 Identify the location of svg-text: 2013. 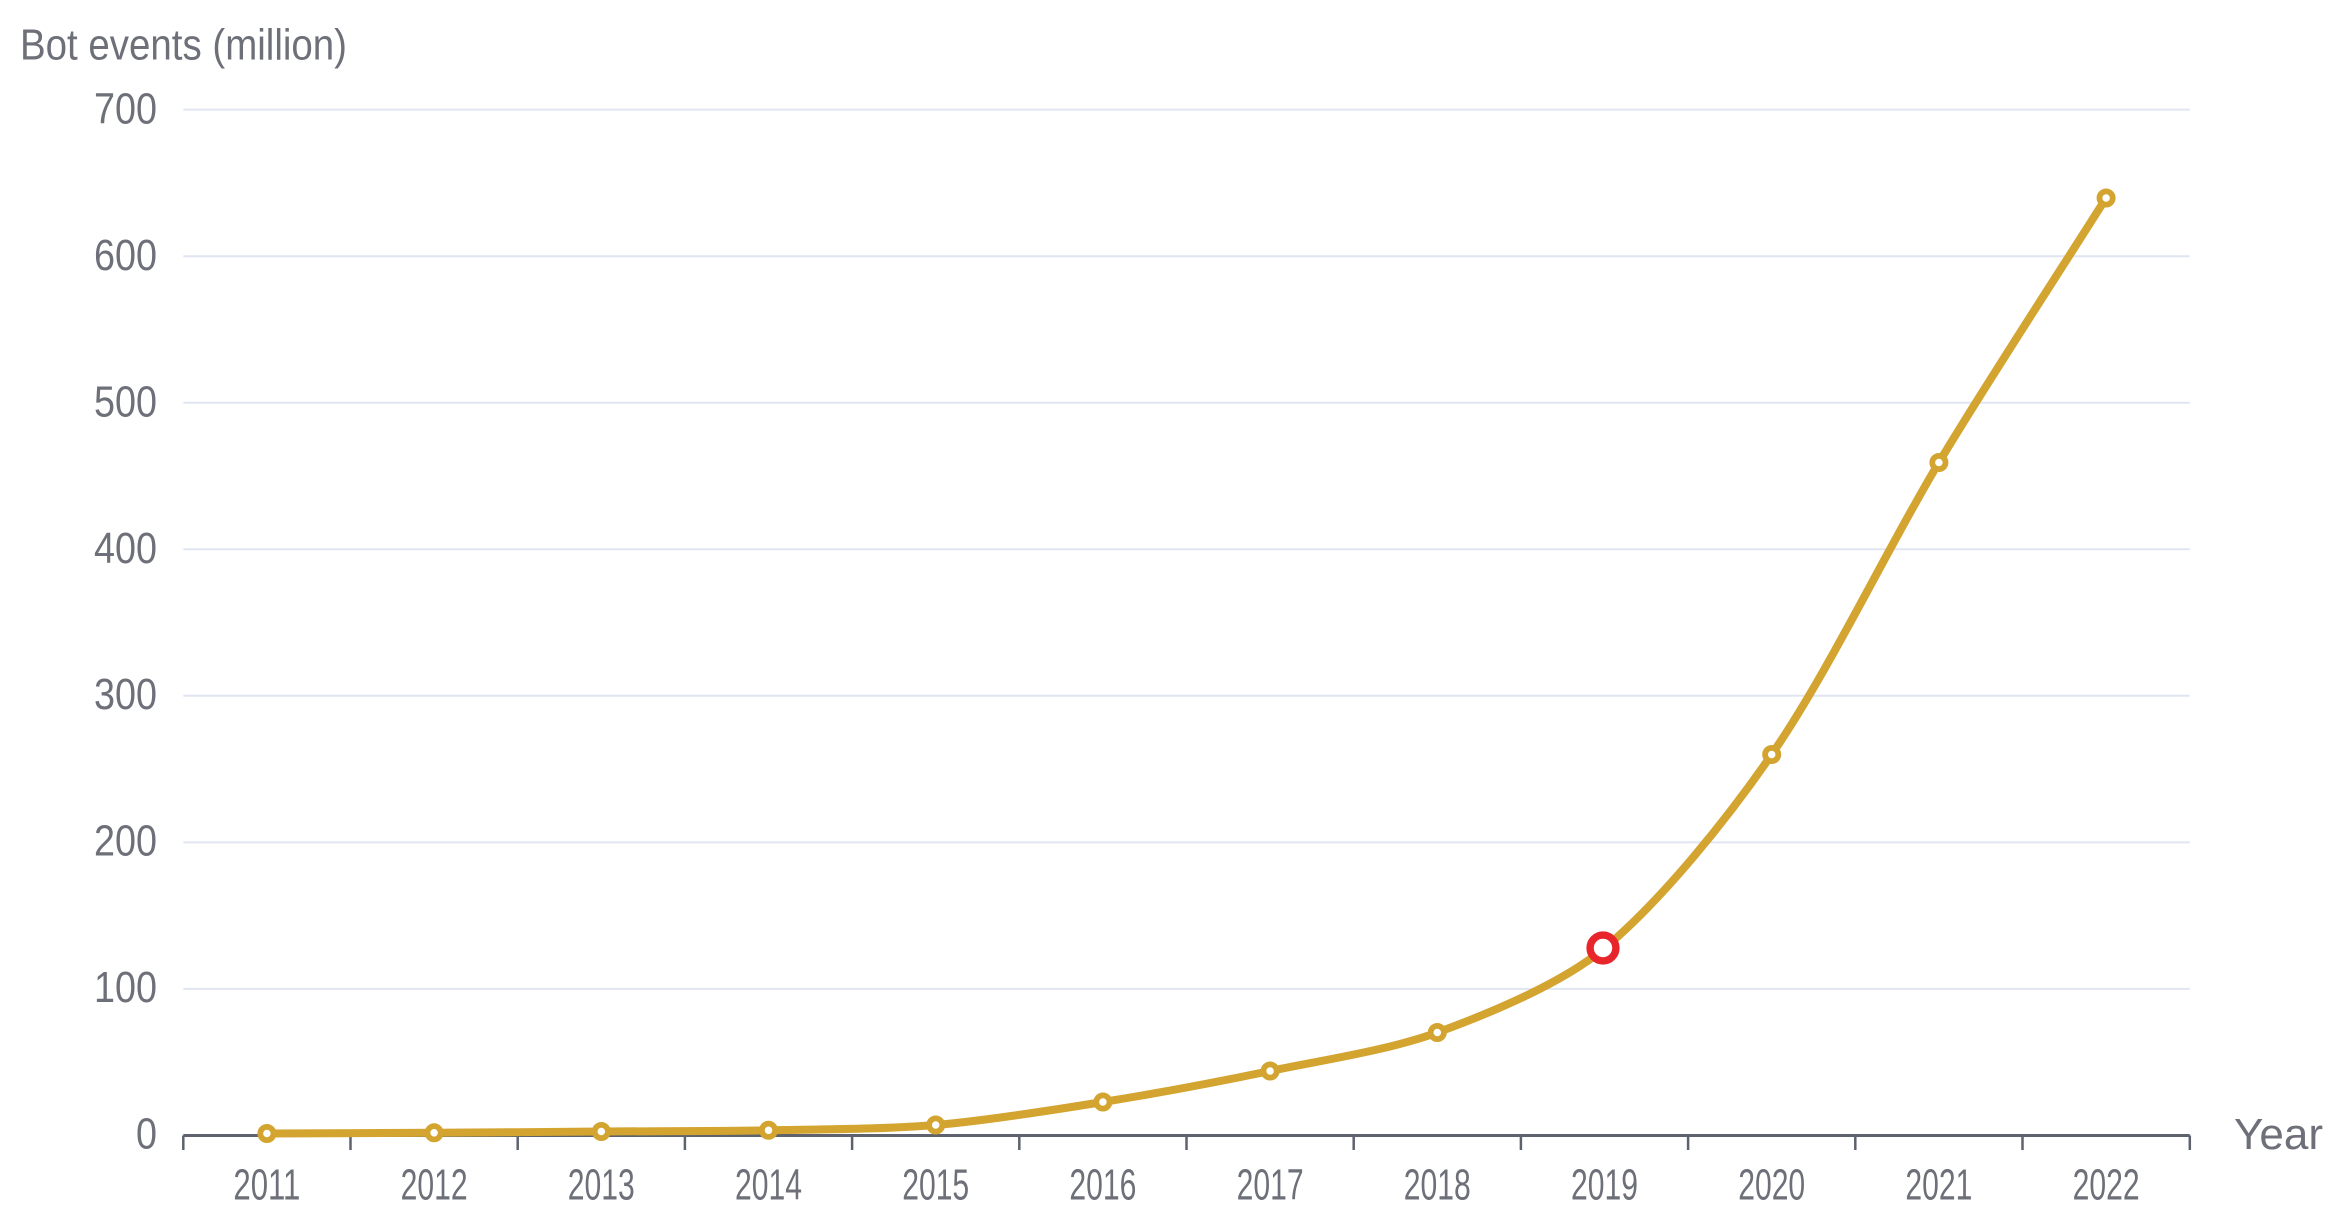
(601, 1185).